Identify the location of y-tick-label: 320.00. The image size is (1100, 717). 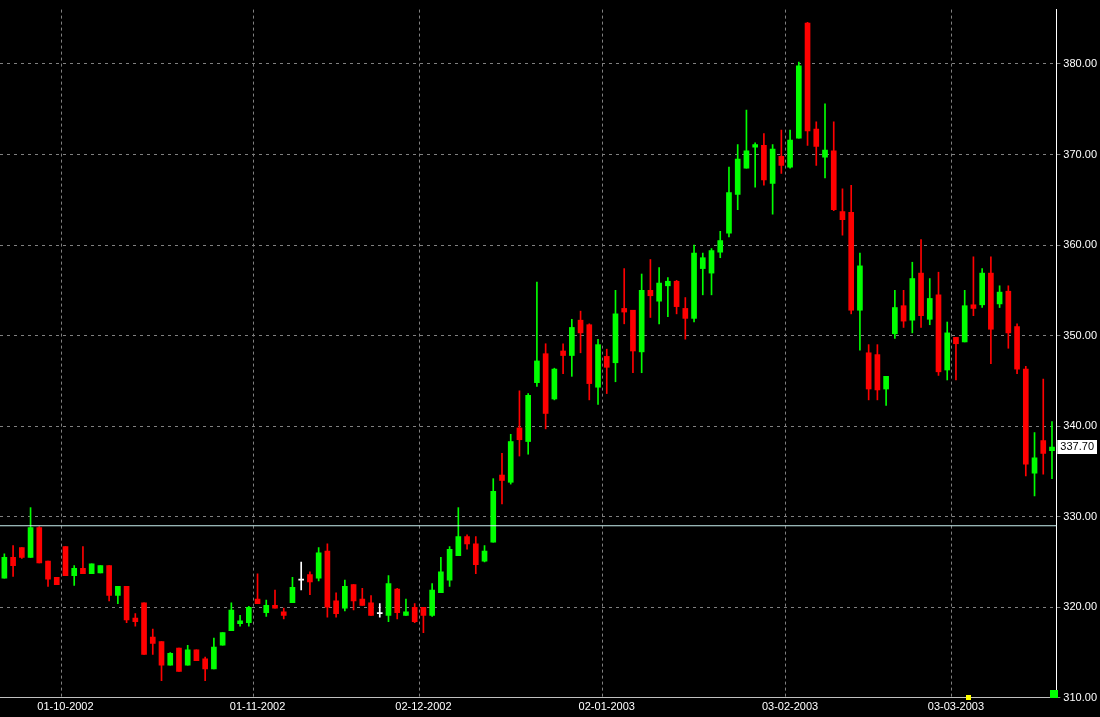
(1080, 606).